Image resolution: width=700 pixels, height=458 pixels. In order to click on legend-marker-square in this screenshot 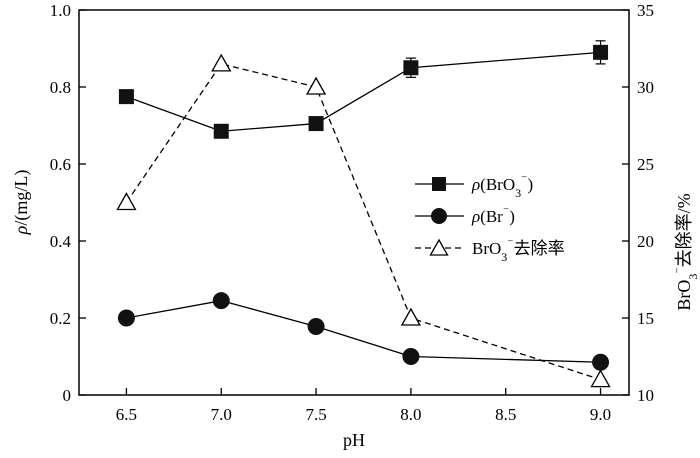, I will do `click(439, 184)`.